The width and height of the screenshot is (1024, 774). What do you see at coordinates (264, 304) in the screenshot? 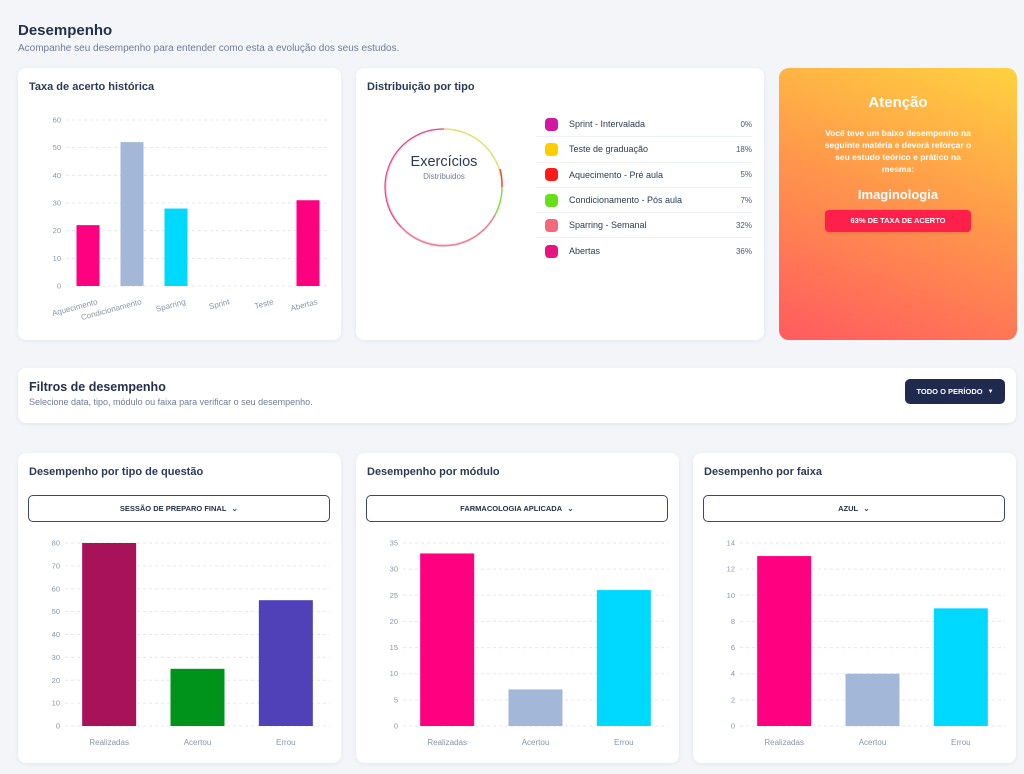
I see `x-tick-label: Teste` at bounding box center [264, 304].